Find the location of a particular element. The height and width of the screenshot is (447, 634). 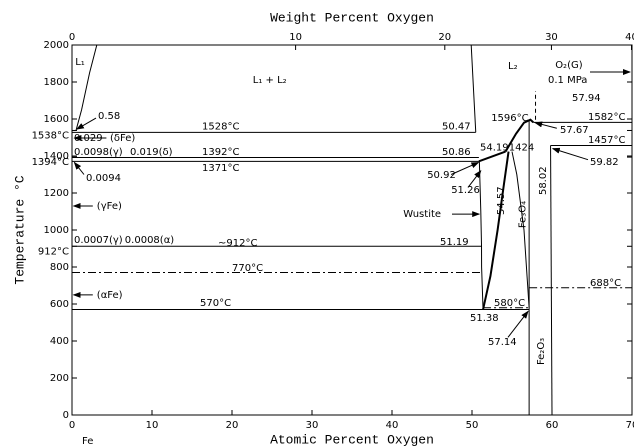

annotation: 50.47 is located at coordinates (456, 126).